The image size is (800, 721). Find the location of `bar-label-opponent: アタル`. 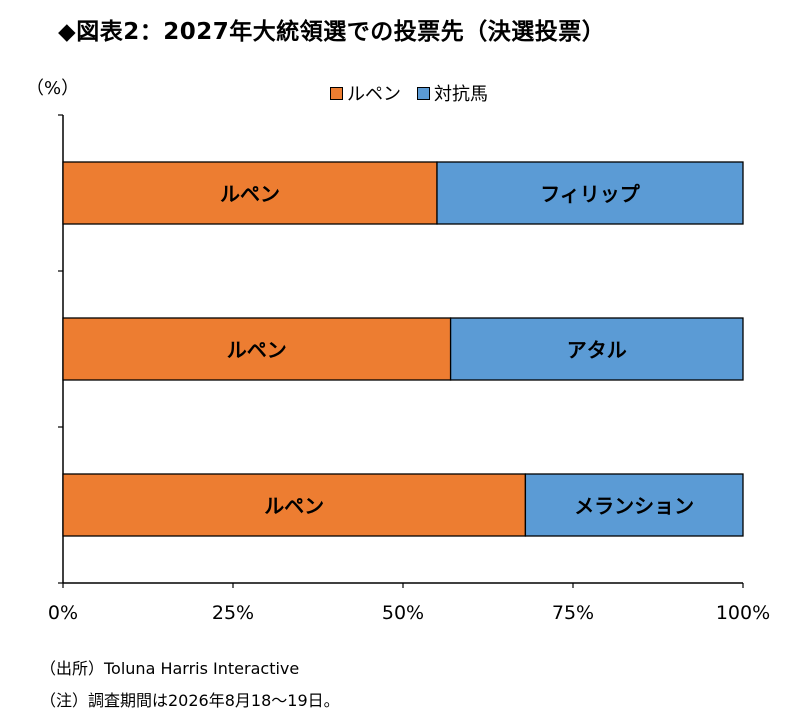

bar-label-opponent: アタル is located at coordinates (597, 350).